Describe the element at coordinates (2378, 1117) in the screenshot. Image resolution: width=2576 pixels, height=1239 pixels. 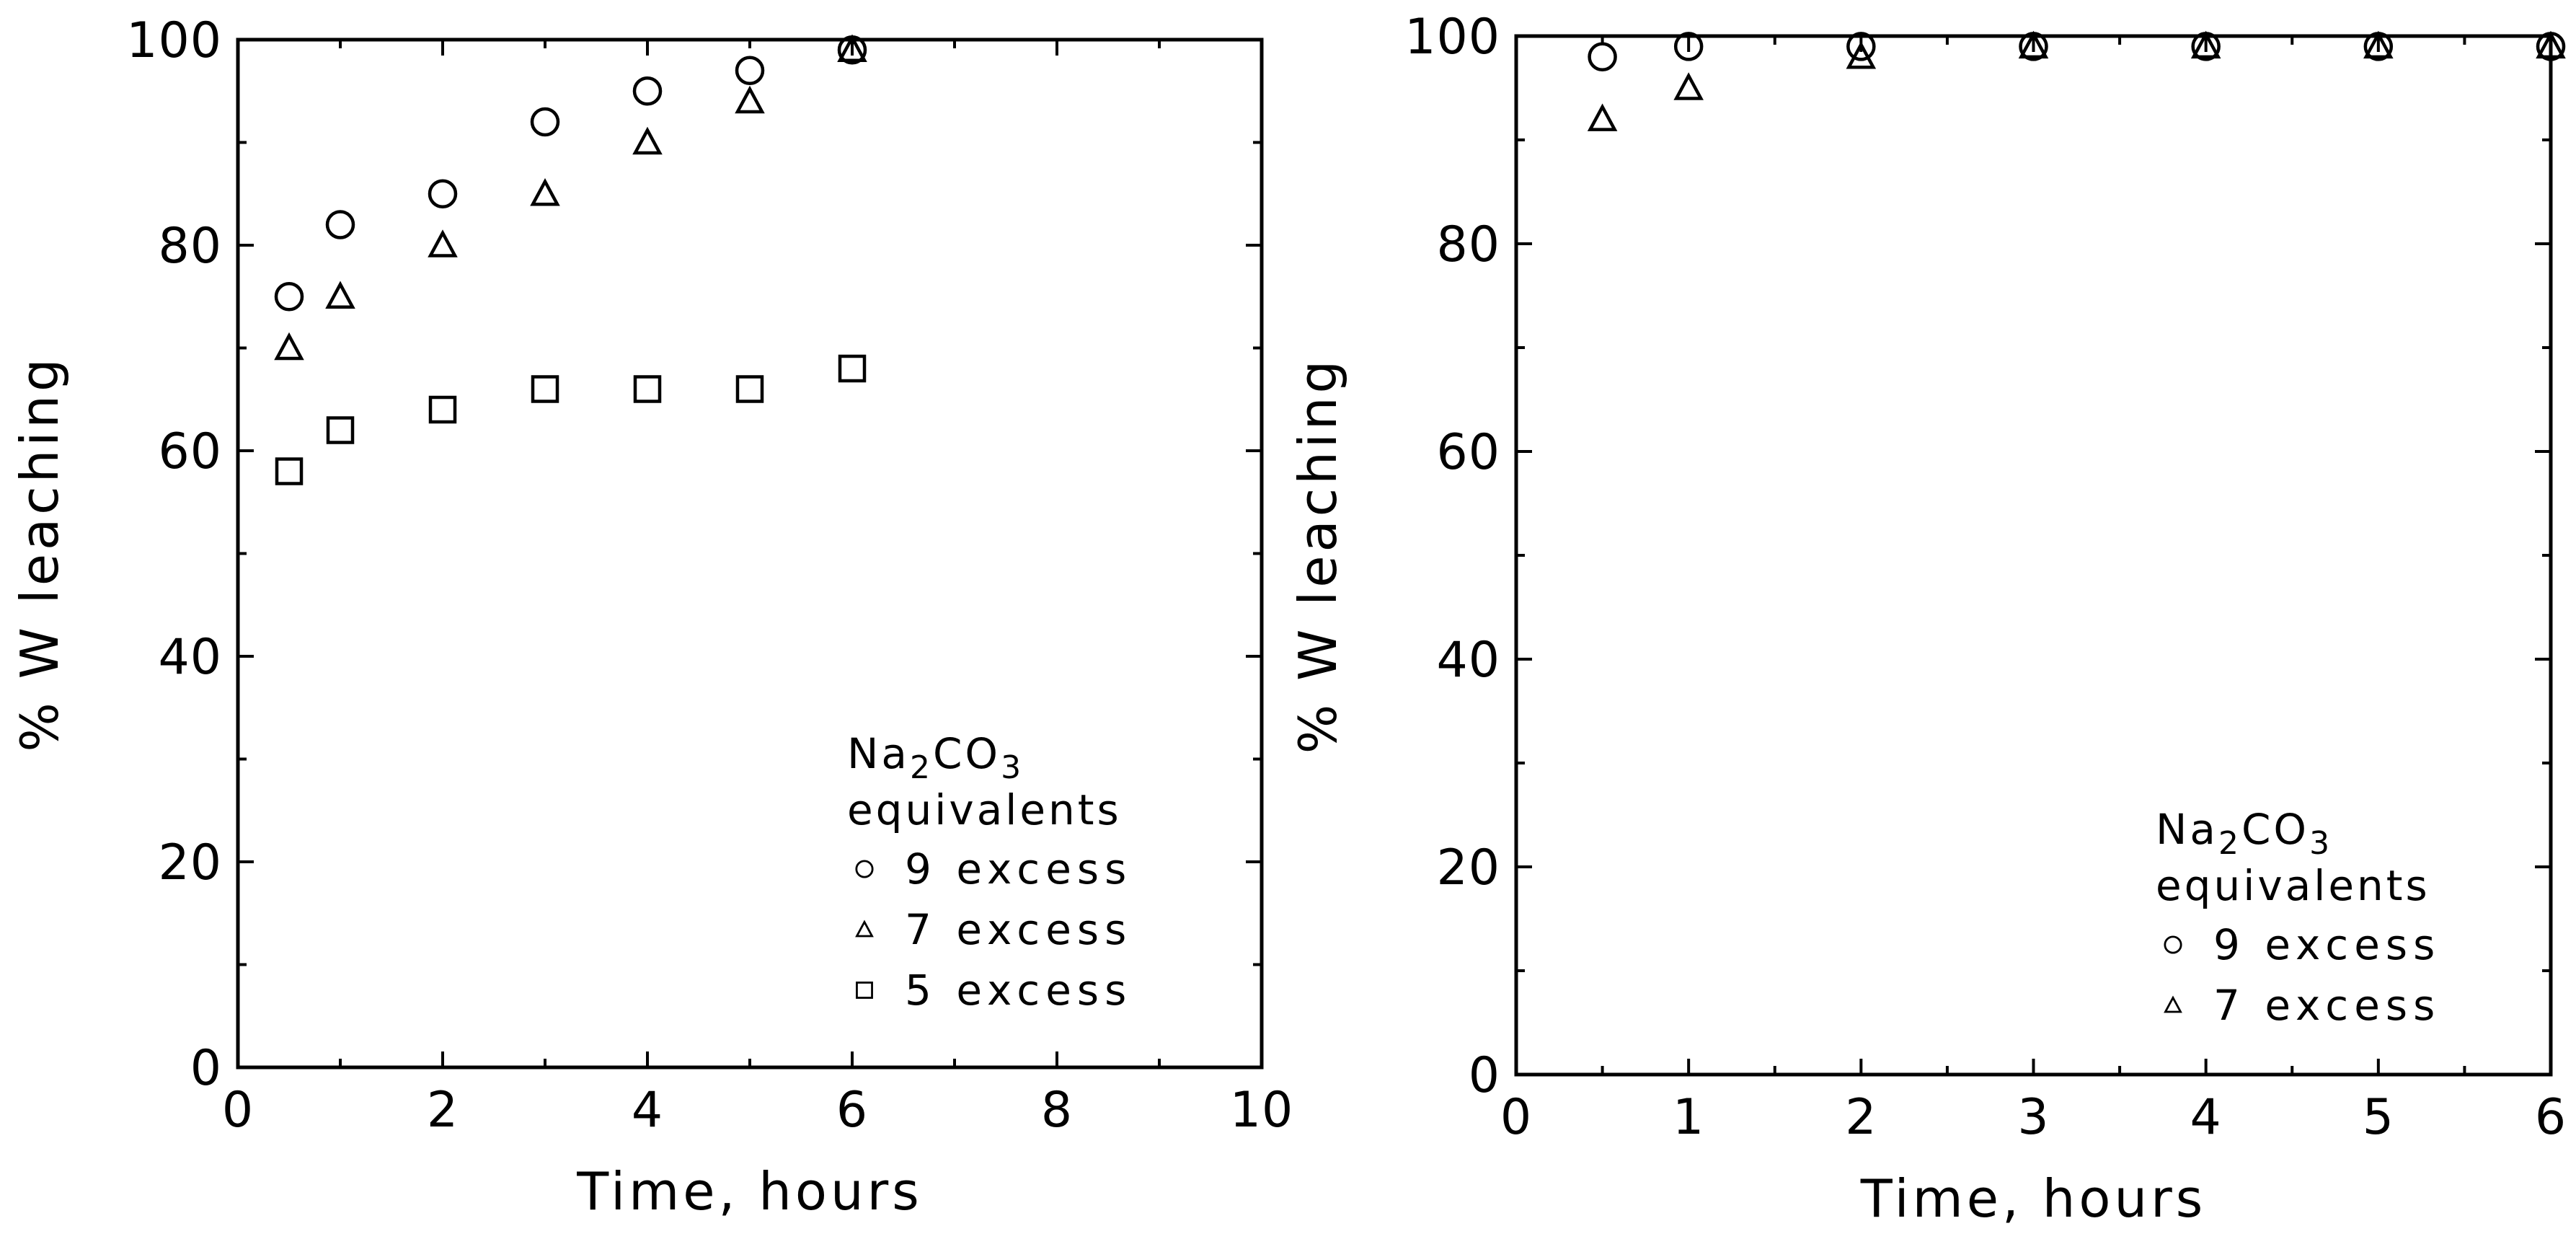
I see `x-tick-label: 5` at that location.